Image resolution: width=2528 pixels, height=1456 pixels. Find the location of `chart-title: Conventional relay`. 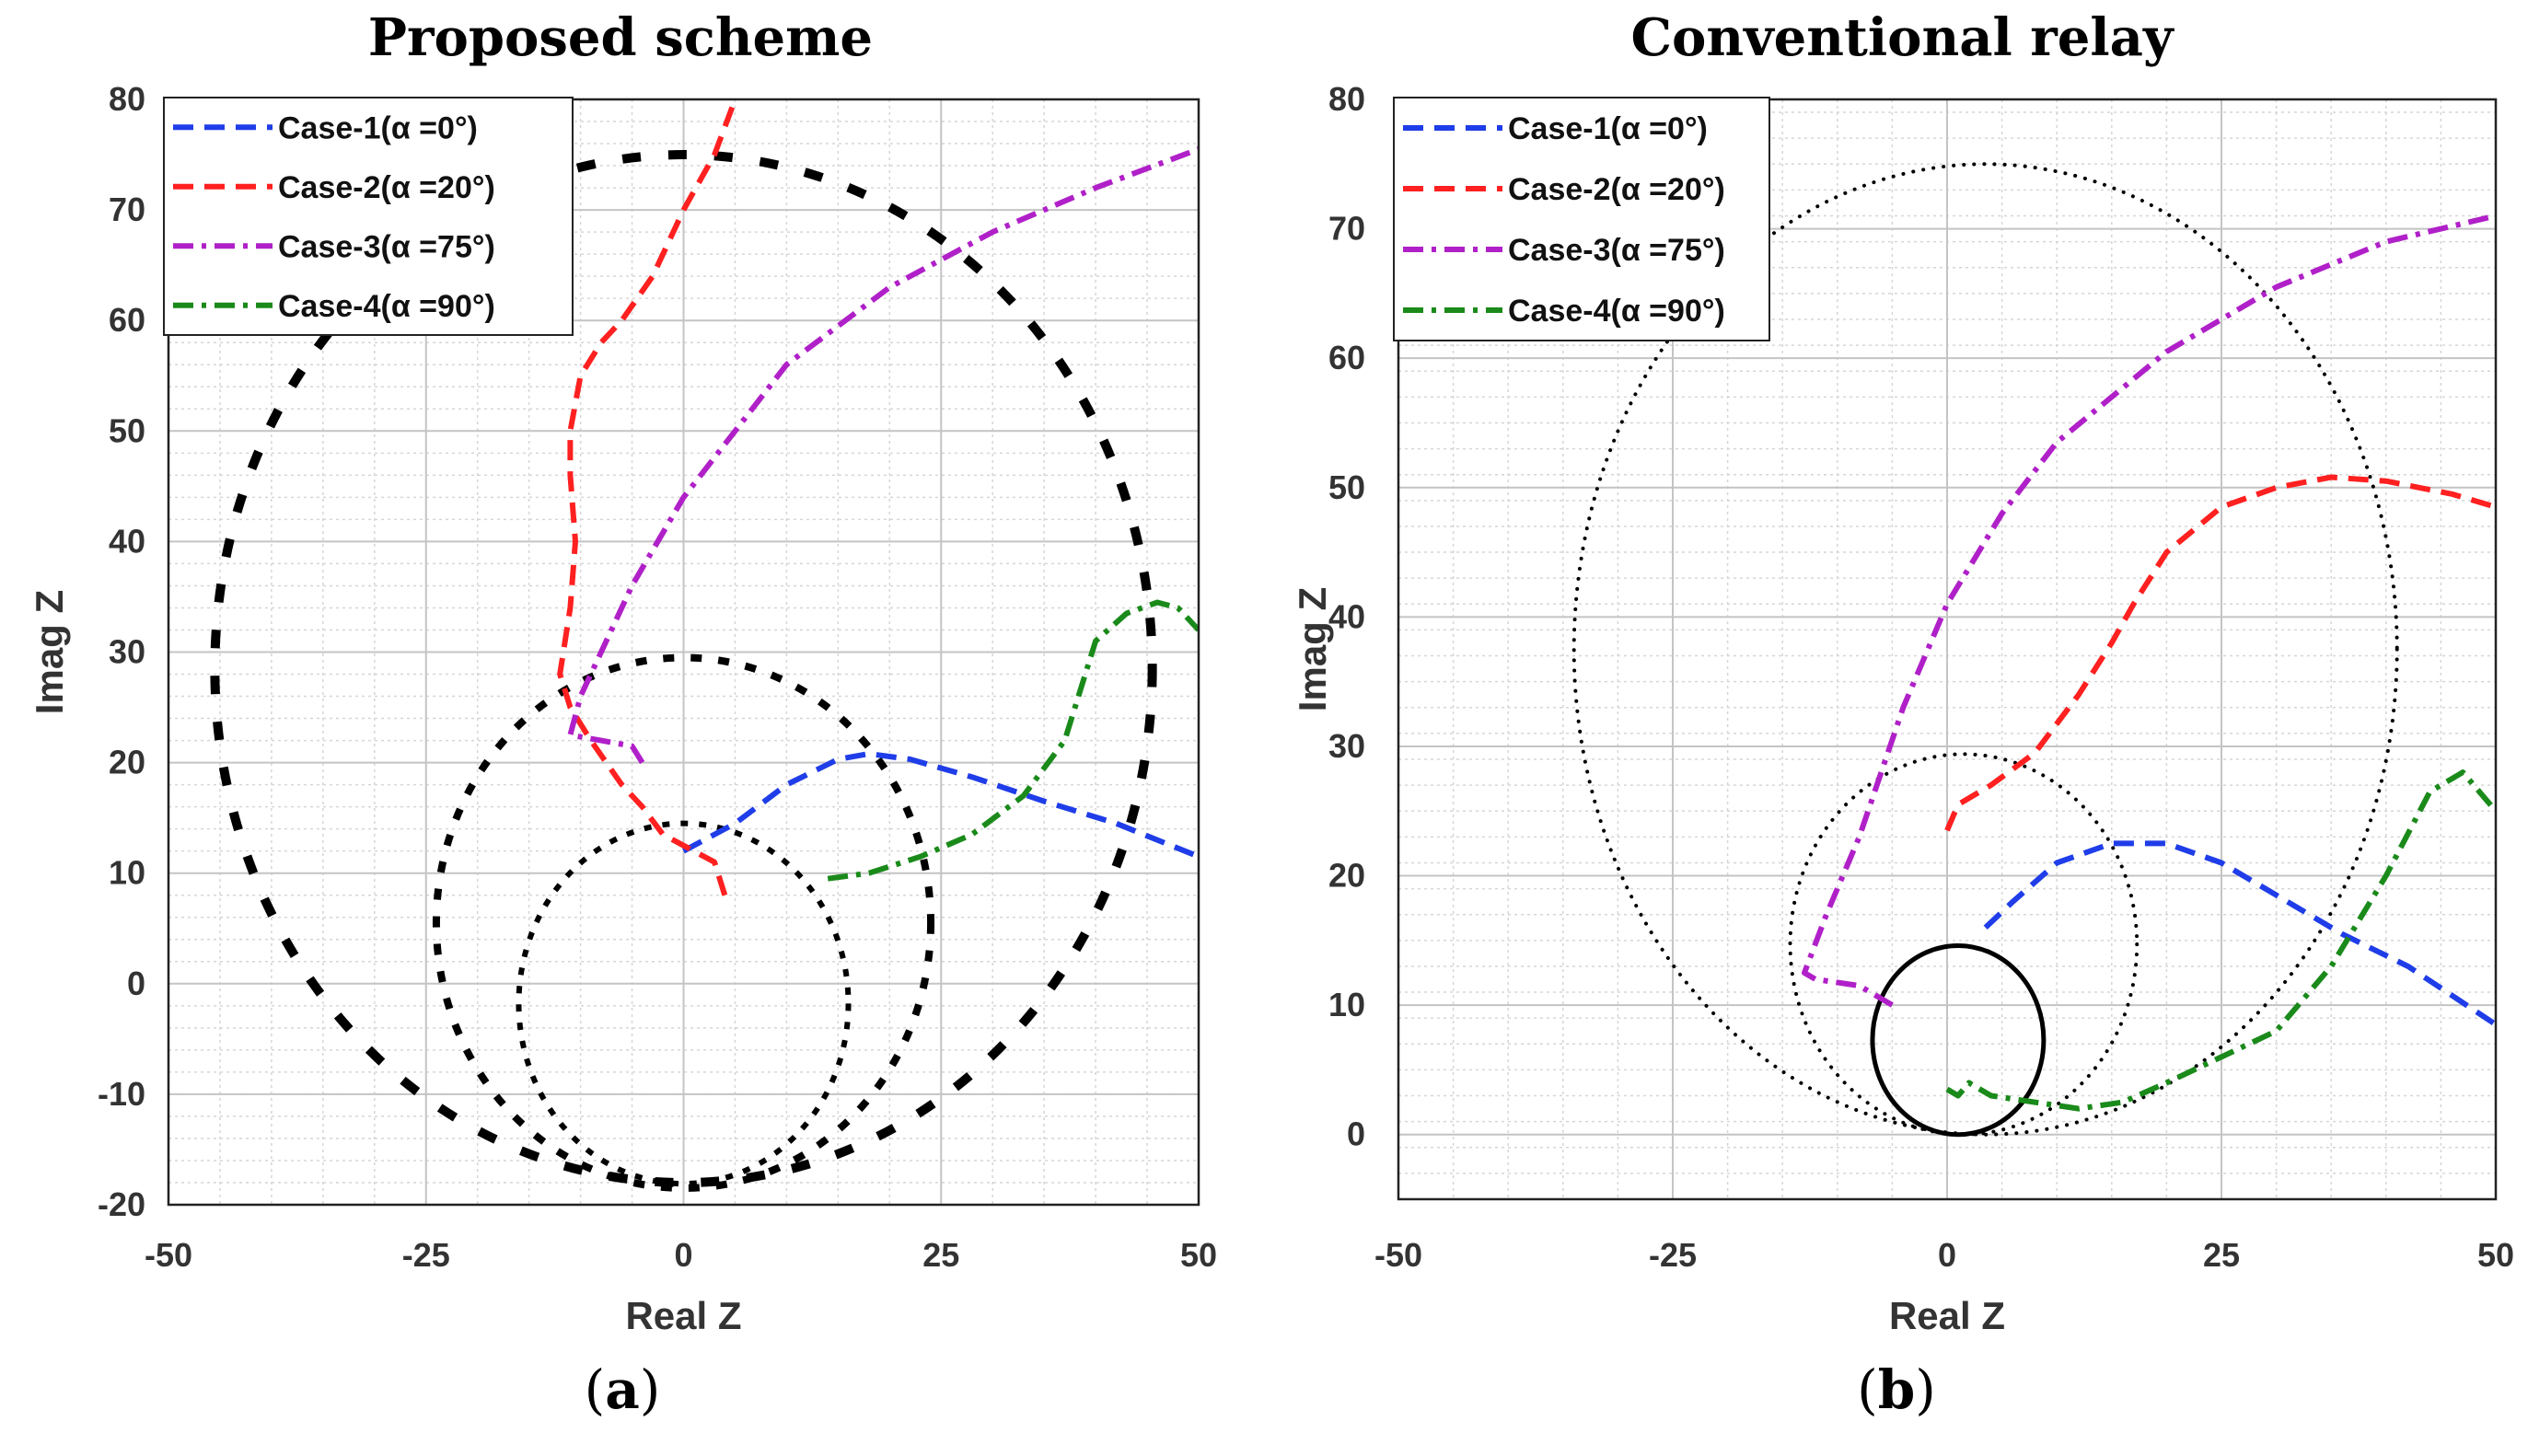

chart-title: Conventional relay is located at coordinates (1902, 37).